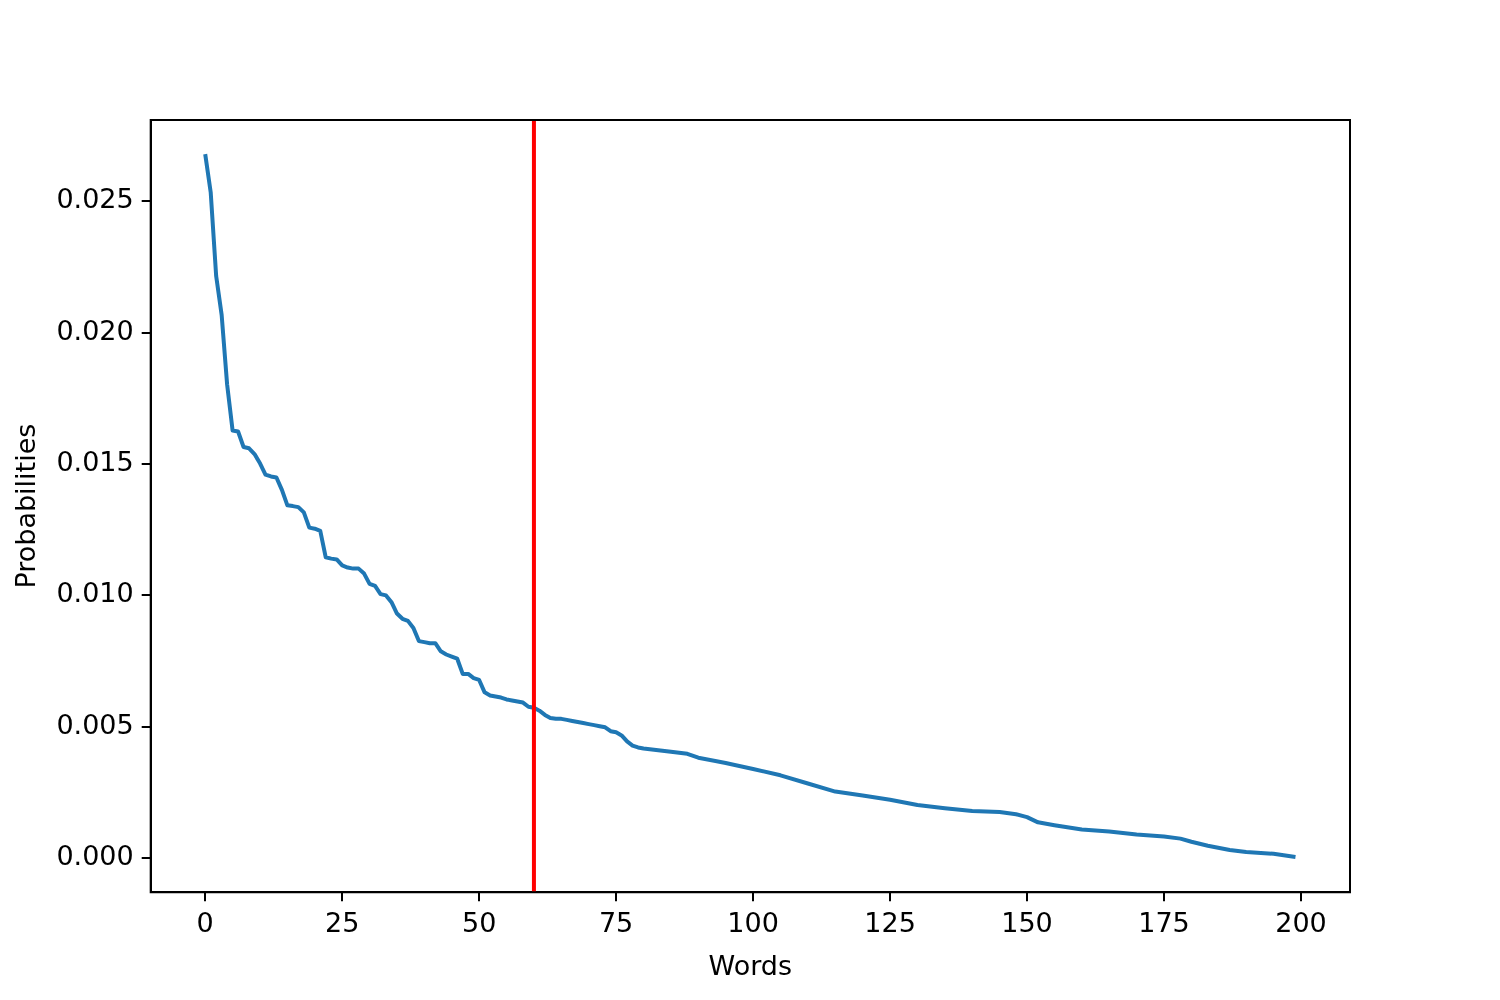 Image resolution: width=1500 pixels, height=1000 pixels. I want to click on x-tick-label: 50, so click(479, 923).